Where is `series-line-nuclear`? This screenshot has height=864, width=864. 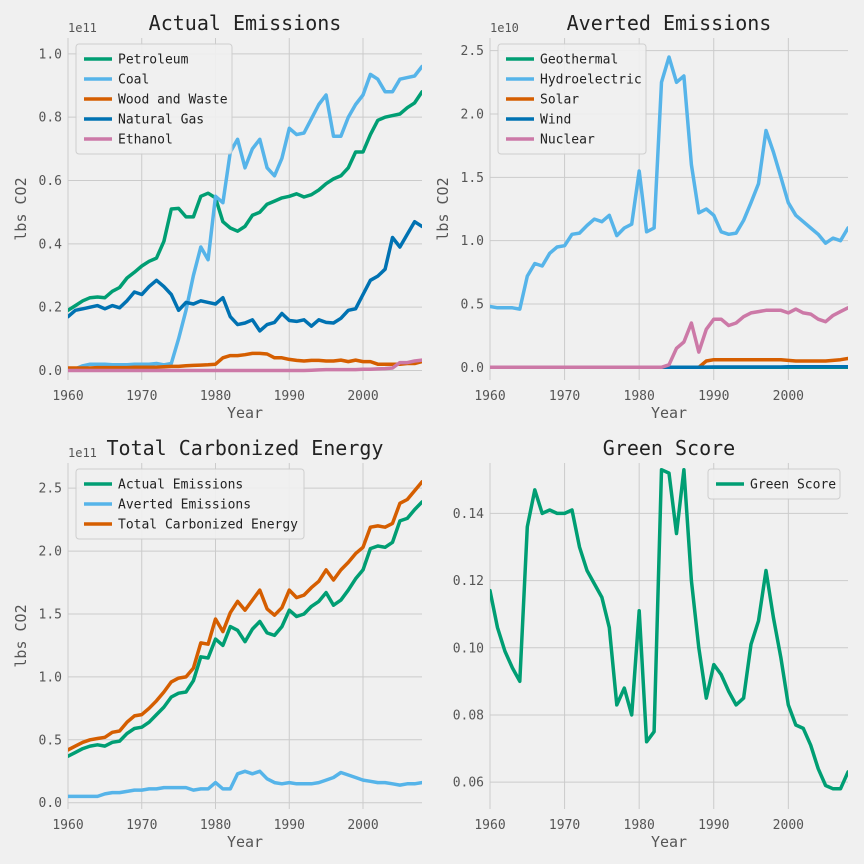 series-line-nuclear is located at coordinates (669, 338).